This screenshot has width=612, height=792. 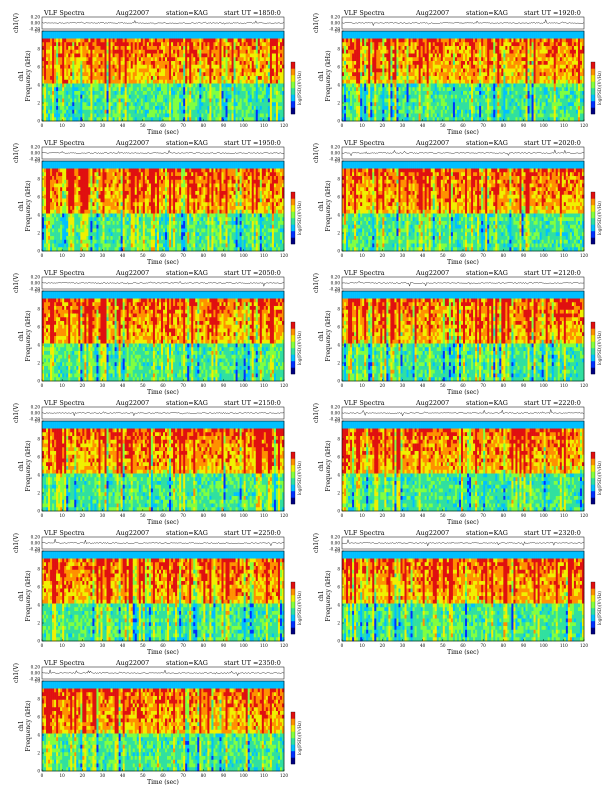 I want to click on x-tick-label: 0, so click(x=342, y=255).